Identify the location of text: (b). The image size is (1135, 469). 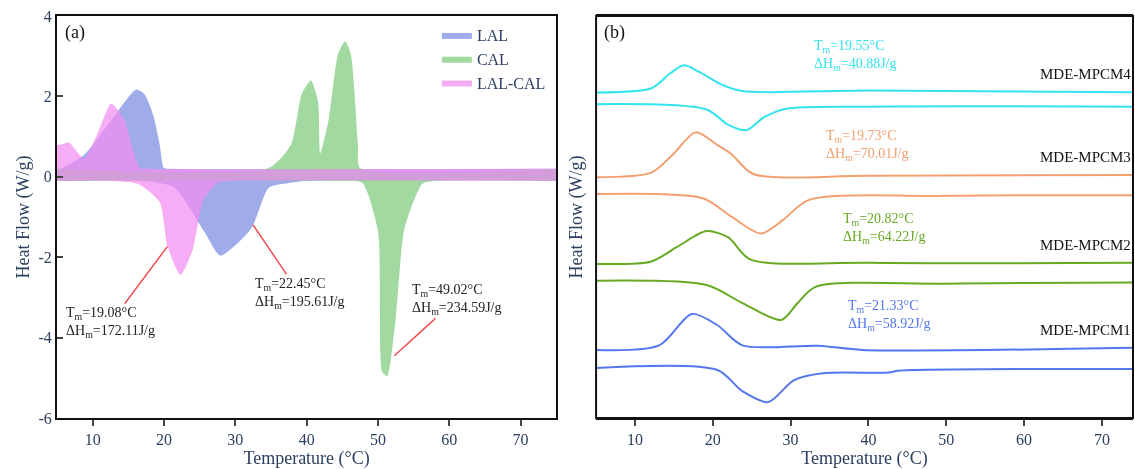
(614, 32).